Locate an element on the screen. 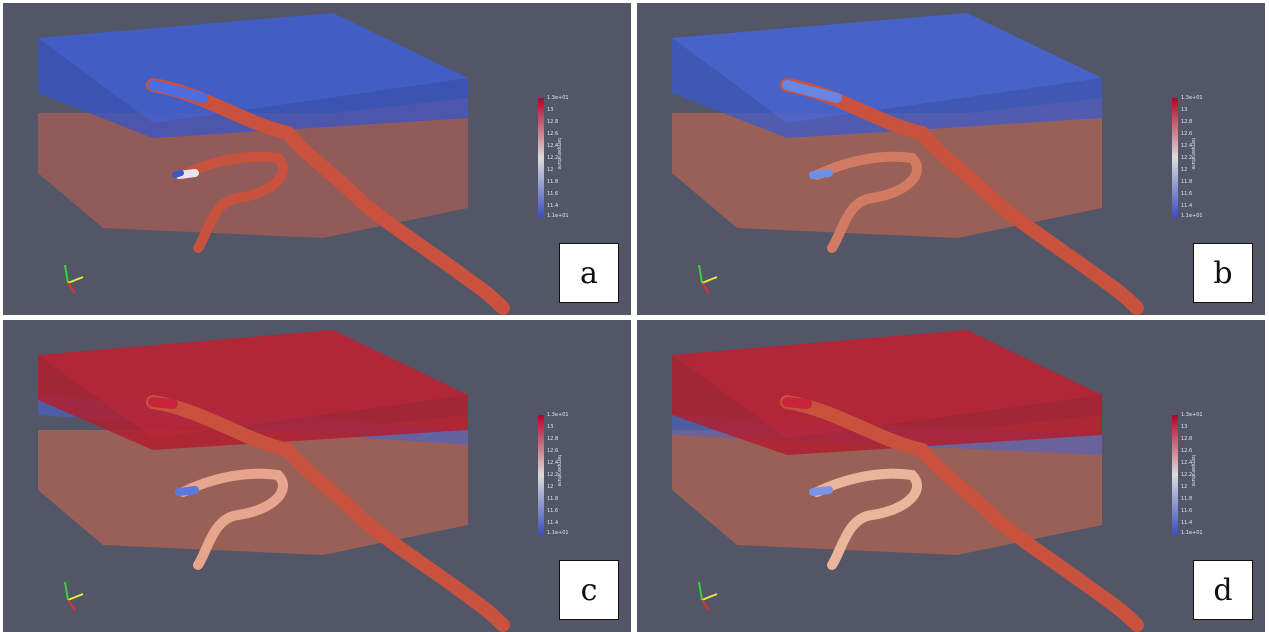  panel-label-a: a is located at coordinates (589, 273).